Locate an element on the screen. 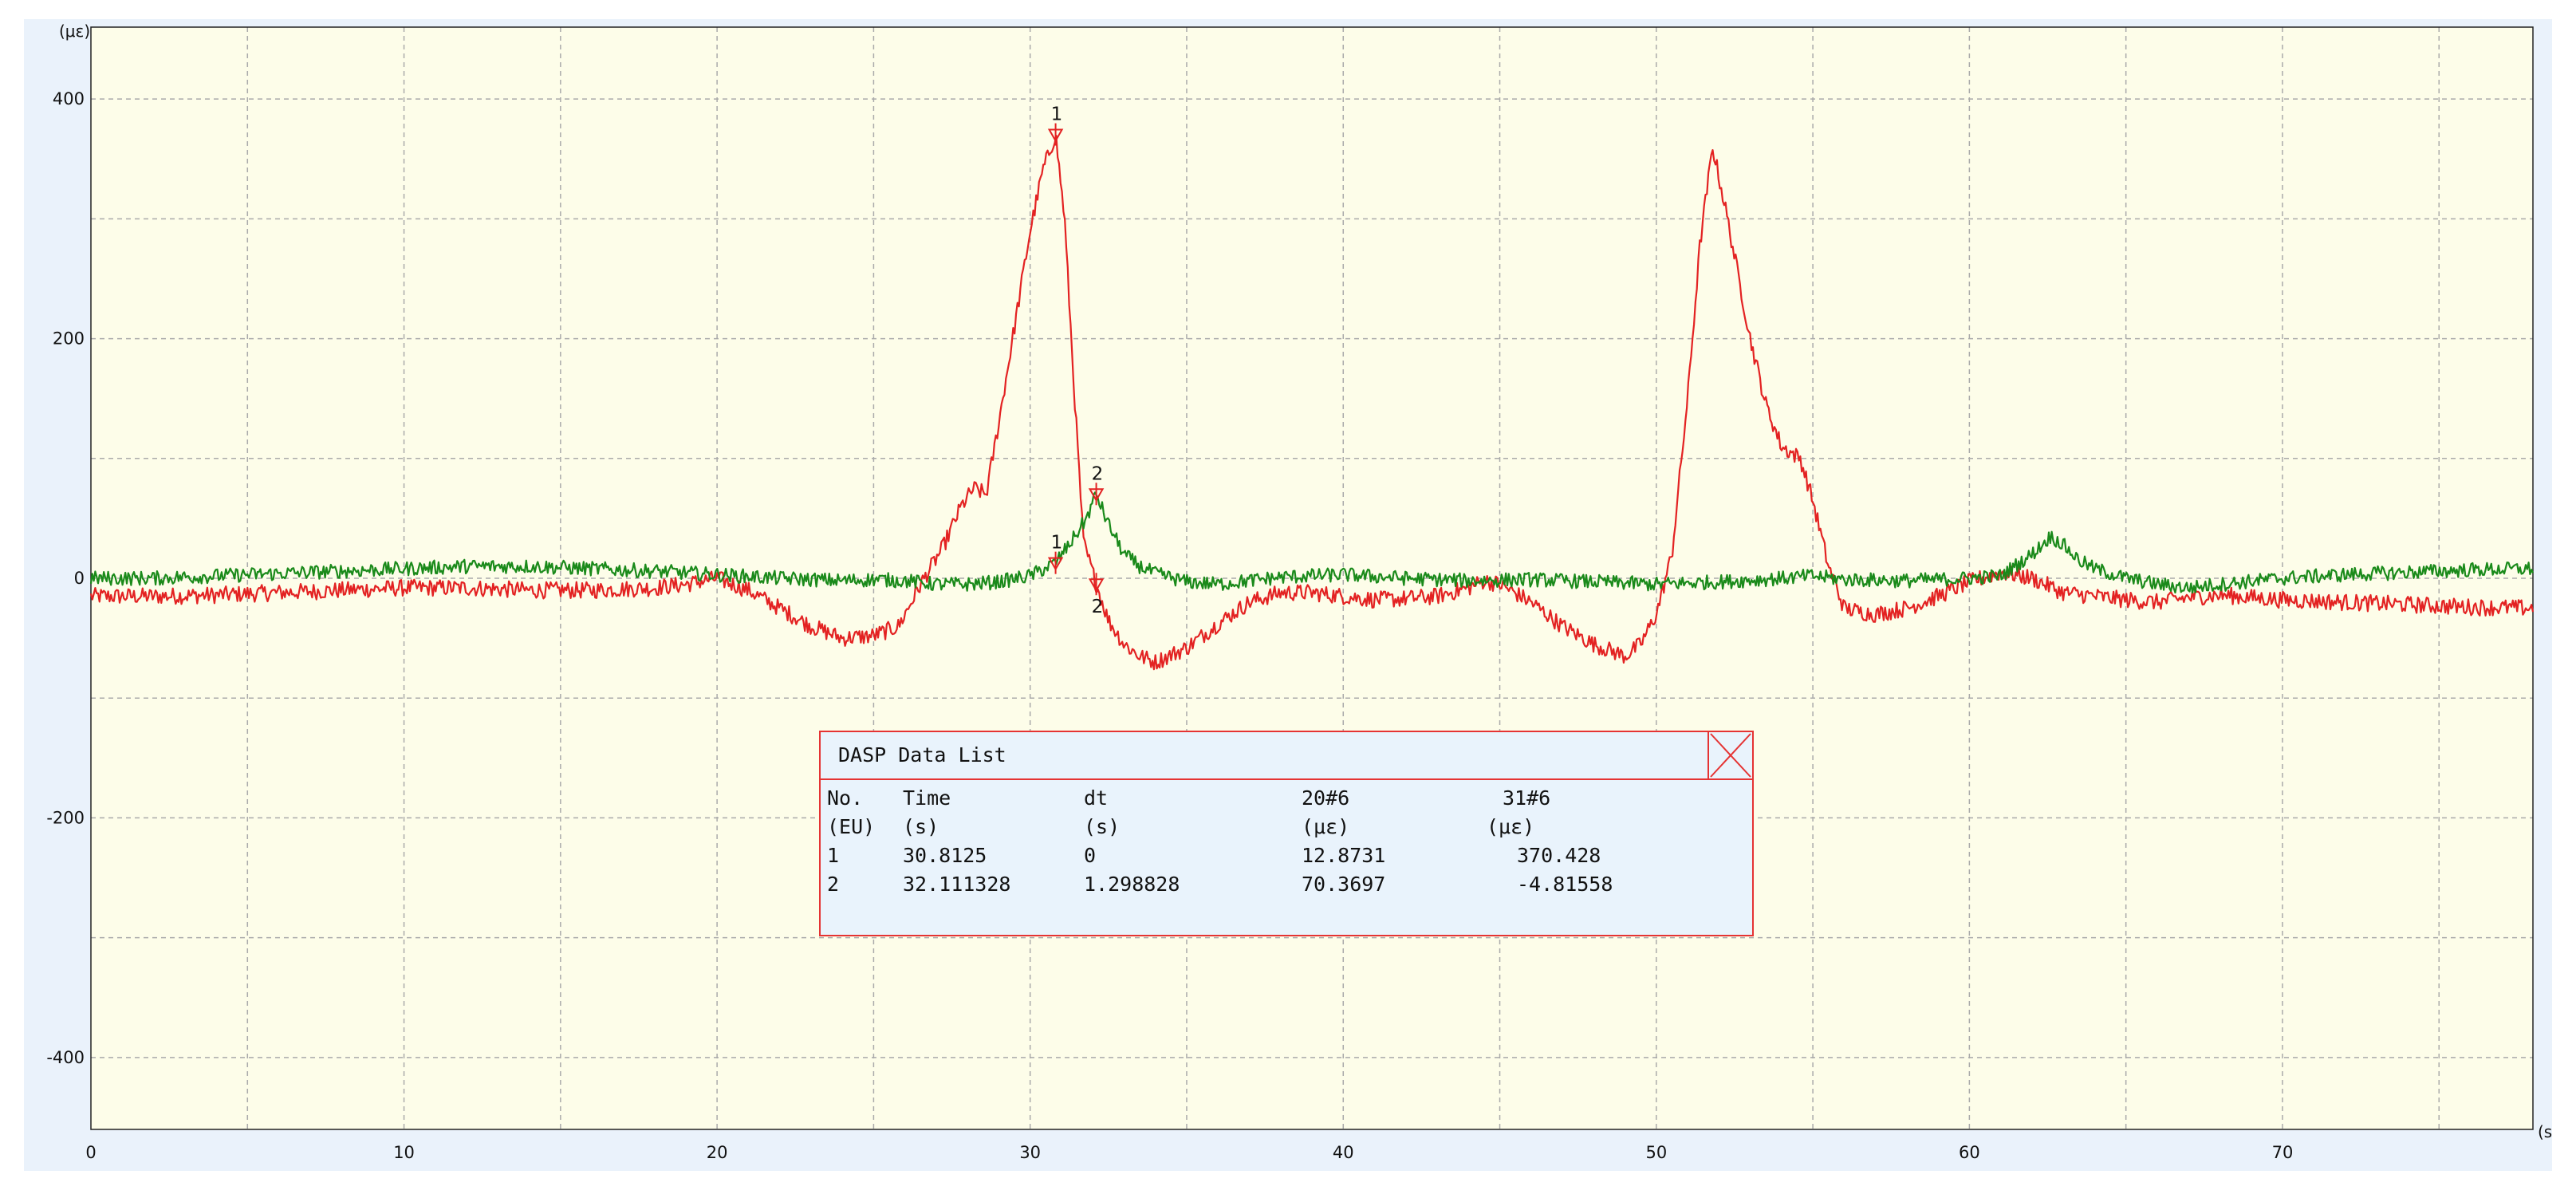 The height and width of the screenshot is (1198, 2576). y-tick-label: 400 is located at coordinates (69, 99).